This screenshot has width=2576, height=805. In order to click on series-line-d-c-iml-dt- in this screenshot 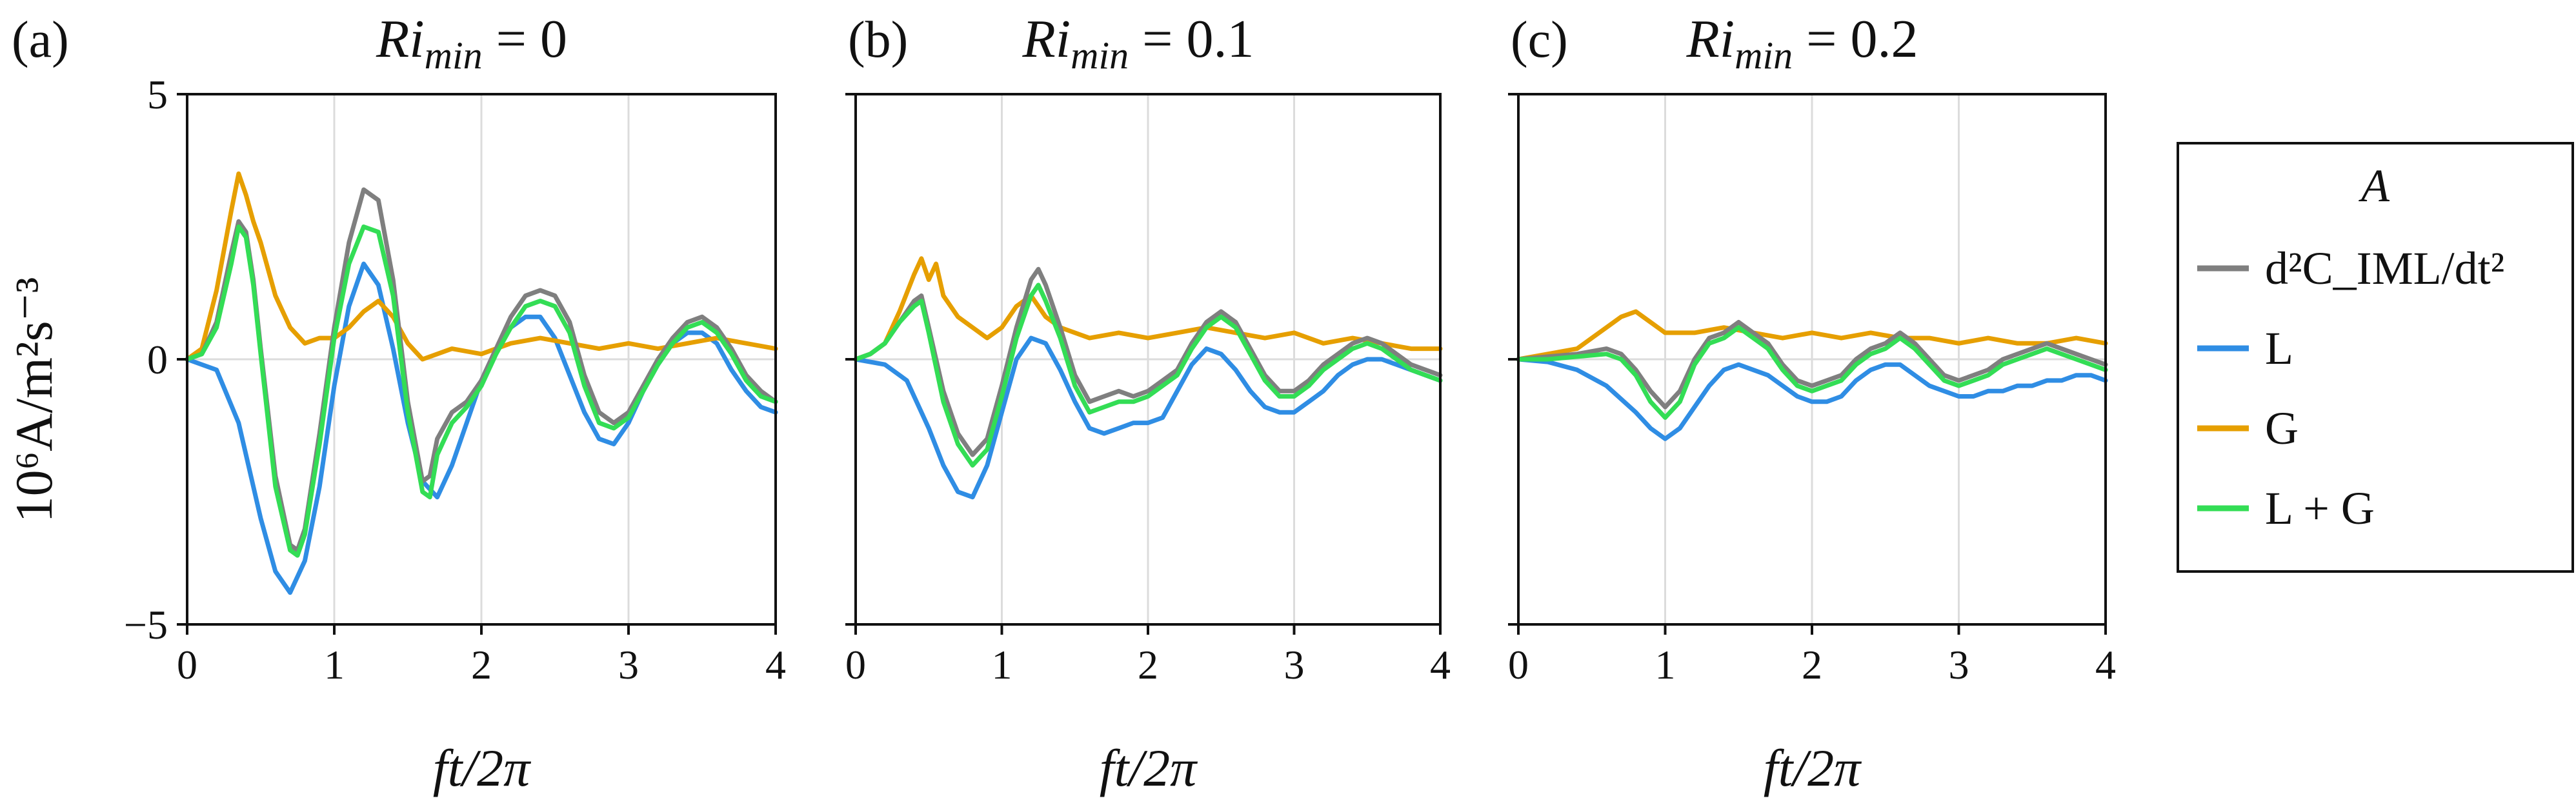, I will do `click(1812, 365)`.